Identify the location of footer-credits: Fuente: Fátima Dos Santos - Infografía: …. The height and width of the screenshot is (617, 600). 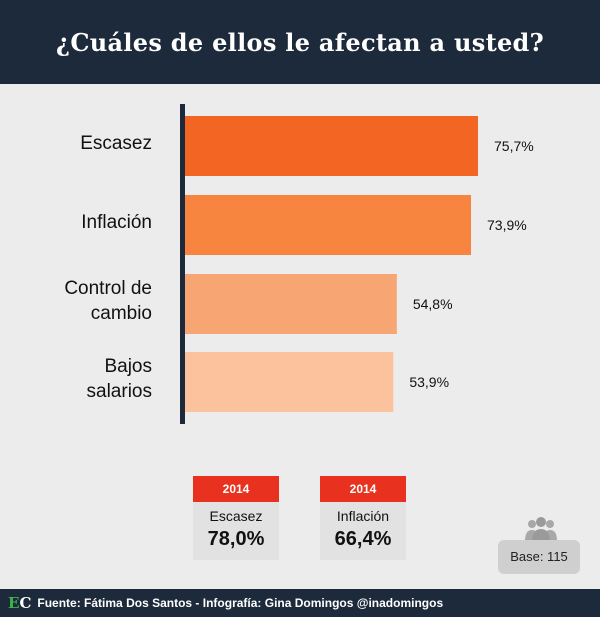
(240, 603).